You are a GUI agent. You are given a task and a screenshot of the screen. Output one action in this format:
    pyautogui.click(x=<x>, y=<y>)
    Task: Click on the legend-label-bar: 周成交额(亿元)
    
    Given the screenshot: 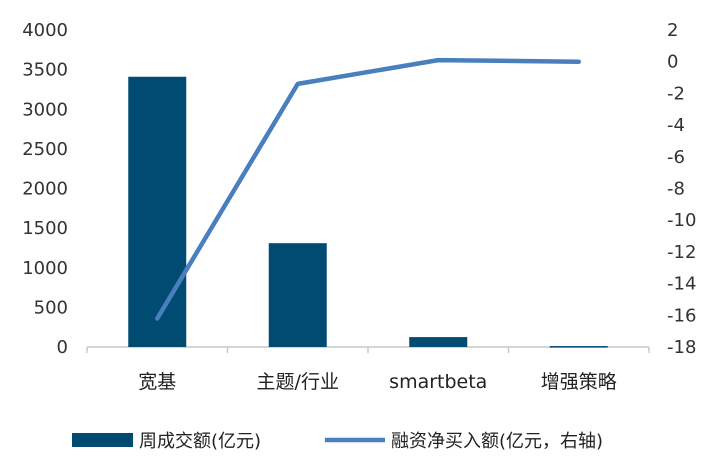 What is the action you would take?
    pyautogui.click(x=200, y=441)
    